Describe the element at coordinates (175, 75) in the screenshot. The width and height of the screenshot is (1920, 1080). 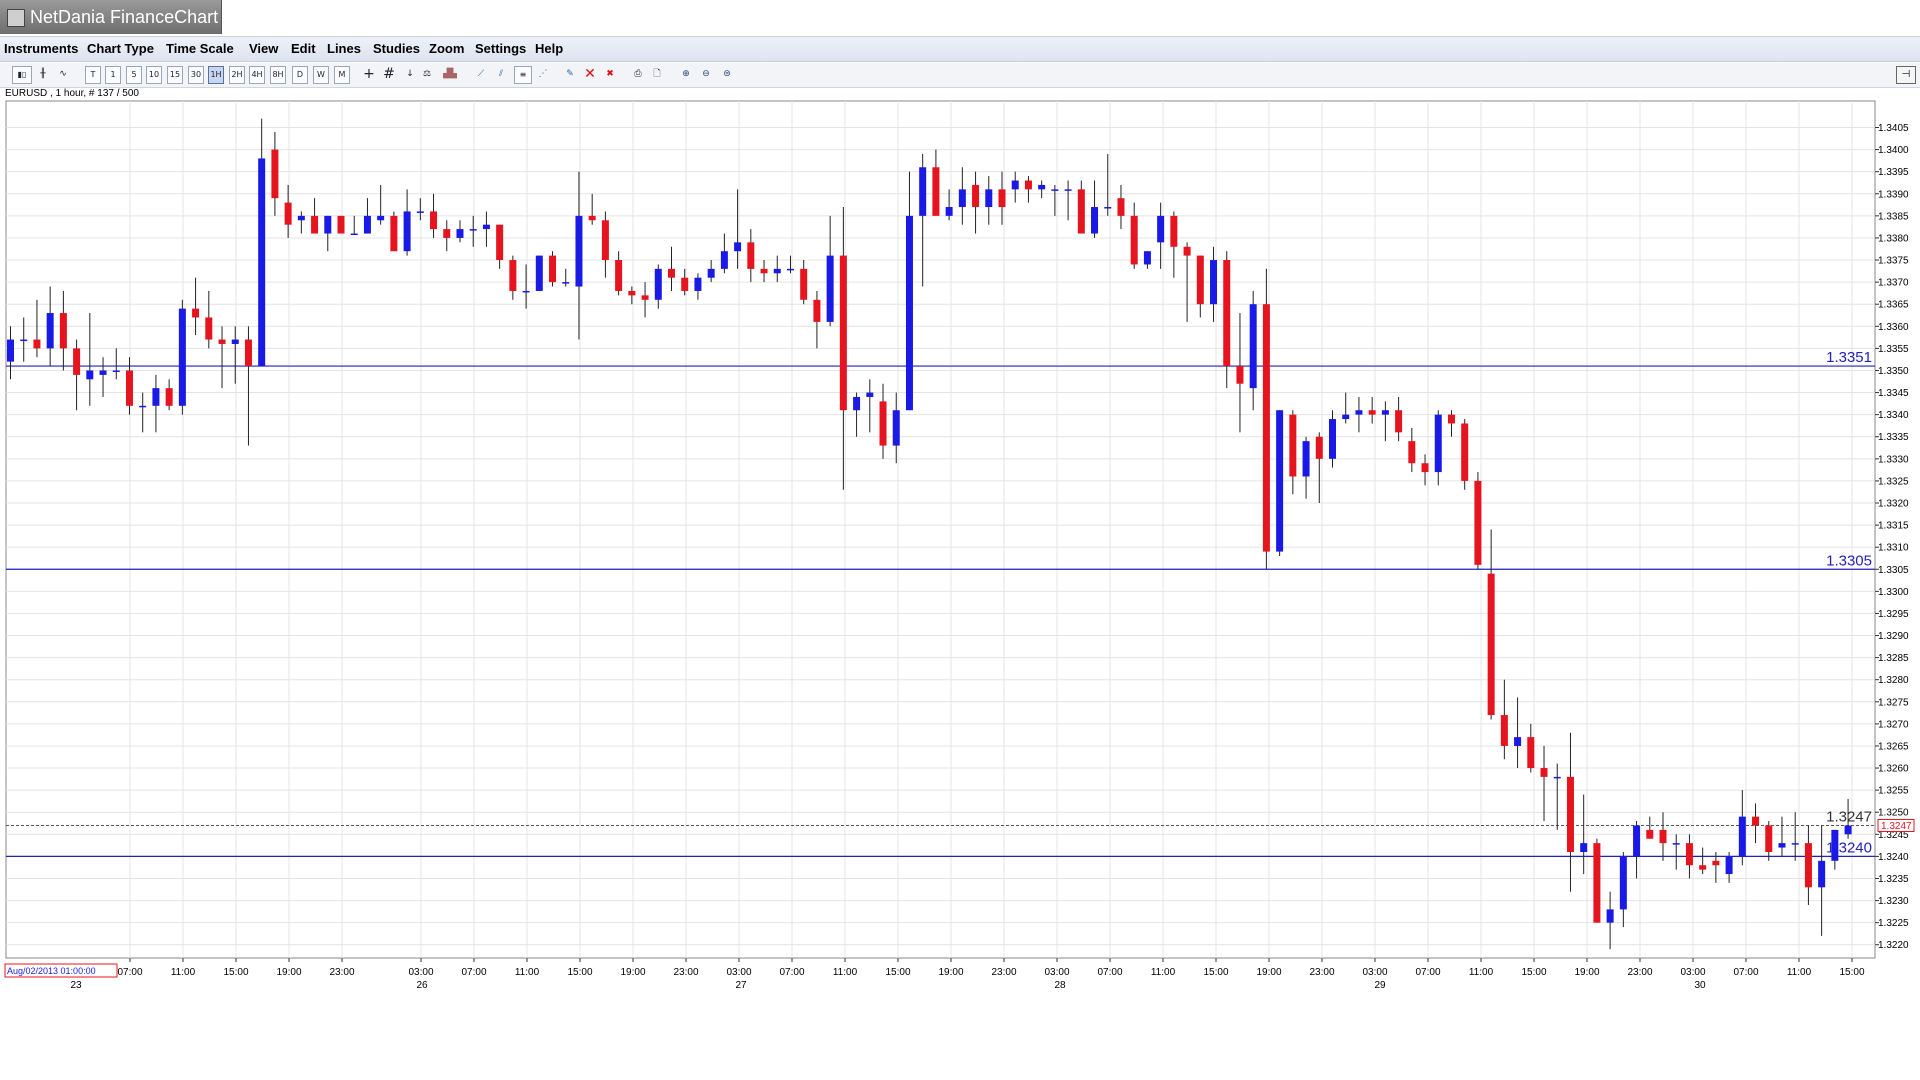
I see `timescale-15-button: 15` at that location.